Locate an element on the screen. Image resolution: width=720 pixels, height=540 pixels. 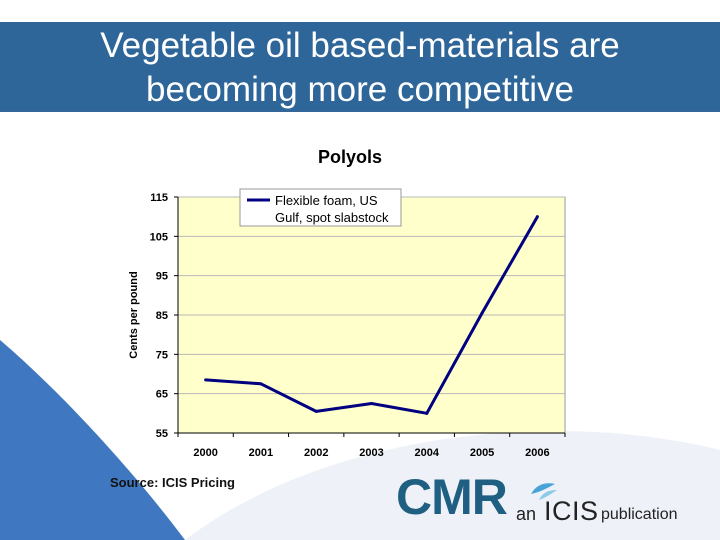
cmr-icis-logo: CMR an ICIS publication is located at coordinates (546, 497).